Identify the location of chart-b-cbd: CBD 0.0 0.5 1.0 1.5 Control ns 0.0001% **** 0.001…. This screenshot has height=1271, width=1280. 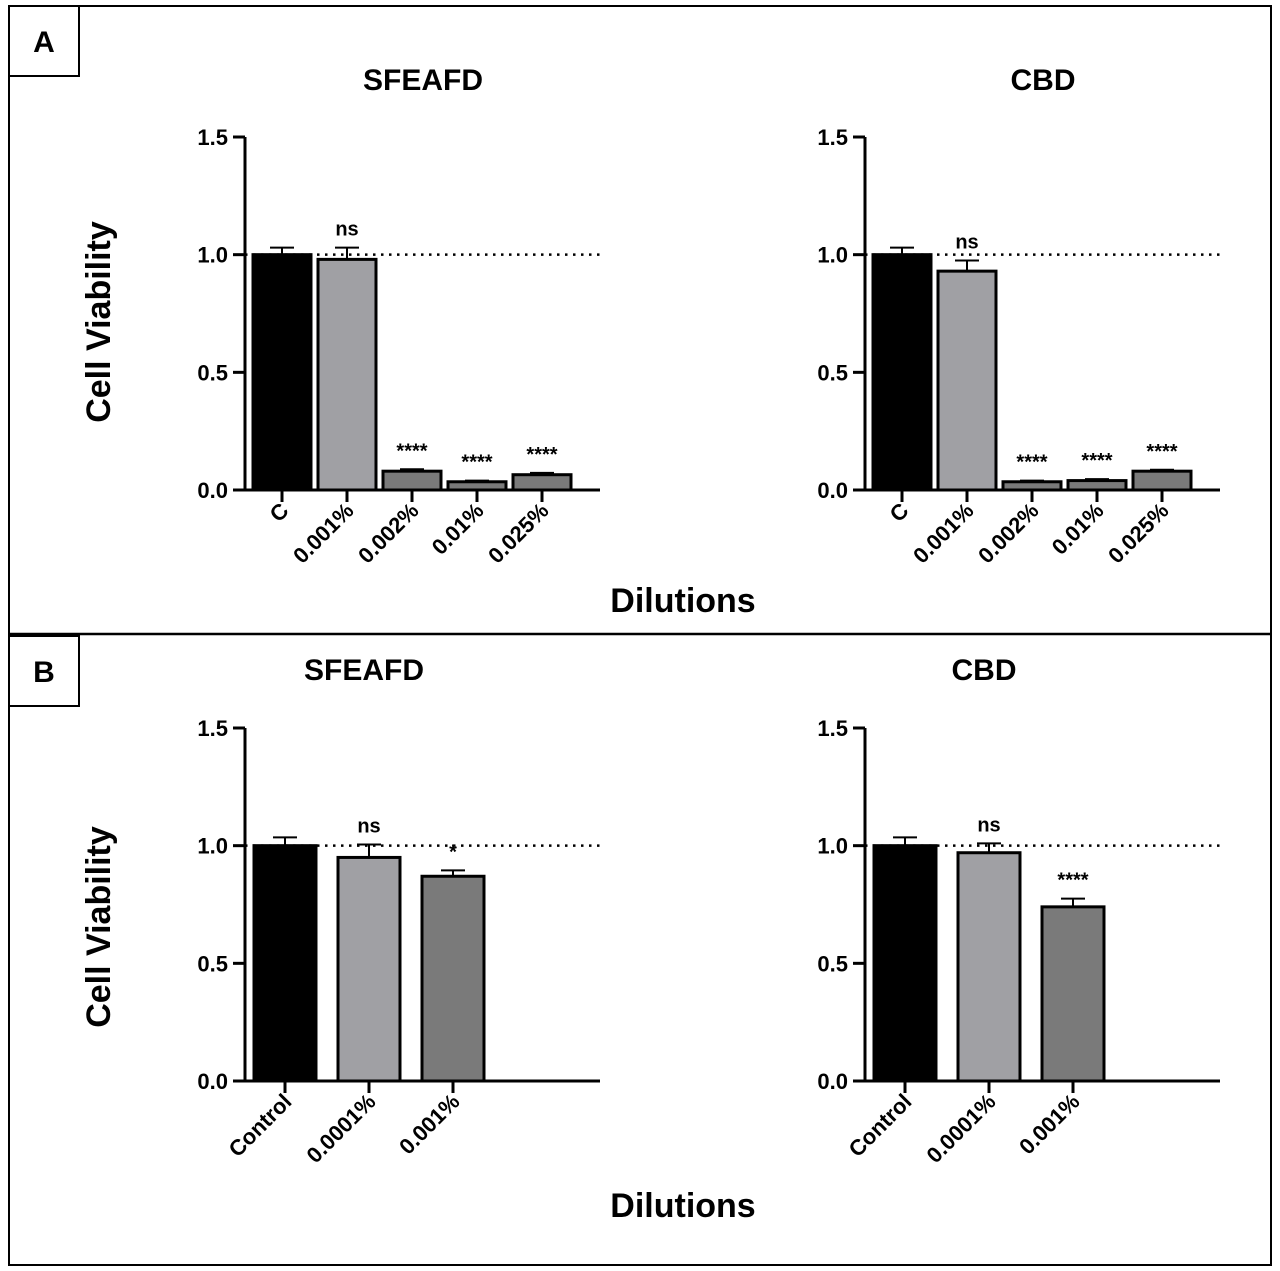
(1018, 911).